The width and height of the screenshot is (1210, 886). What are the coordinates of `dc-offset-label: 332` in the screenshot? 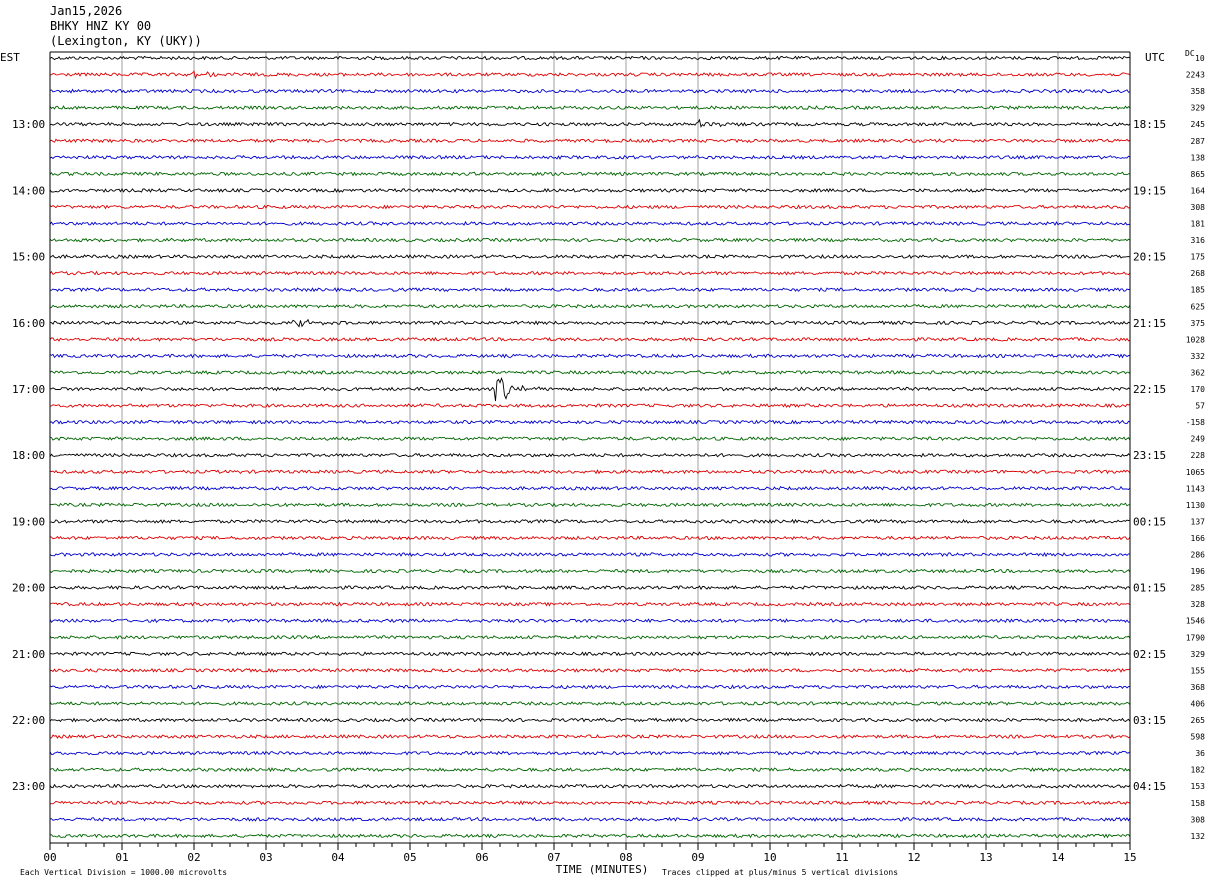 It's located at (1198, 356).